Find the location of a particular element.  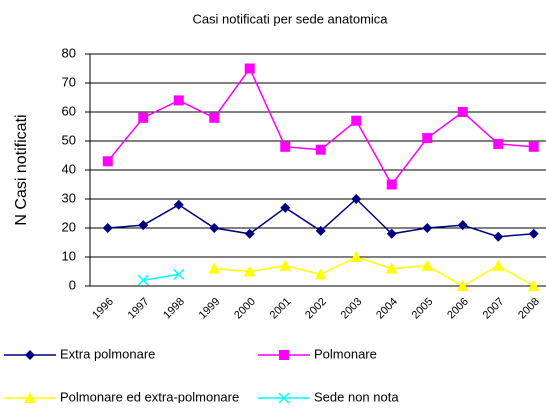

y-tick-label: 50 is located at coordinates (69, 139).